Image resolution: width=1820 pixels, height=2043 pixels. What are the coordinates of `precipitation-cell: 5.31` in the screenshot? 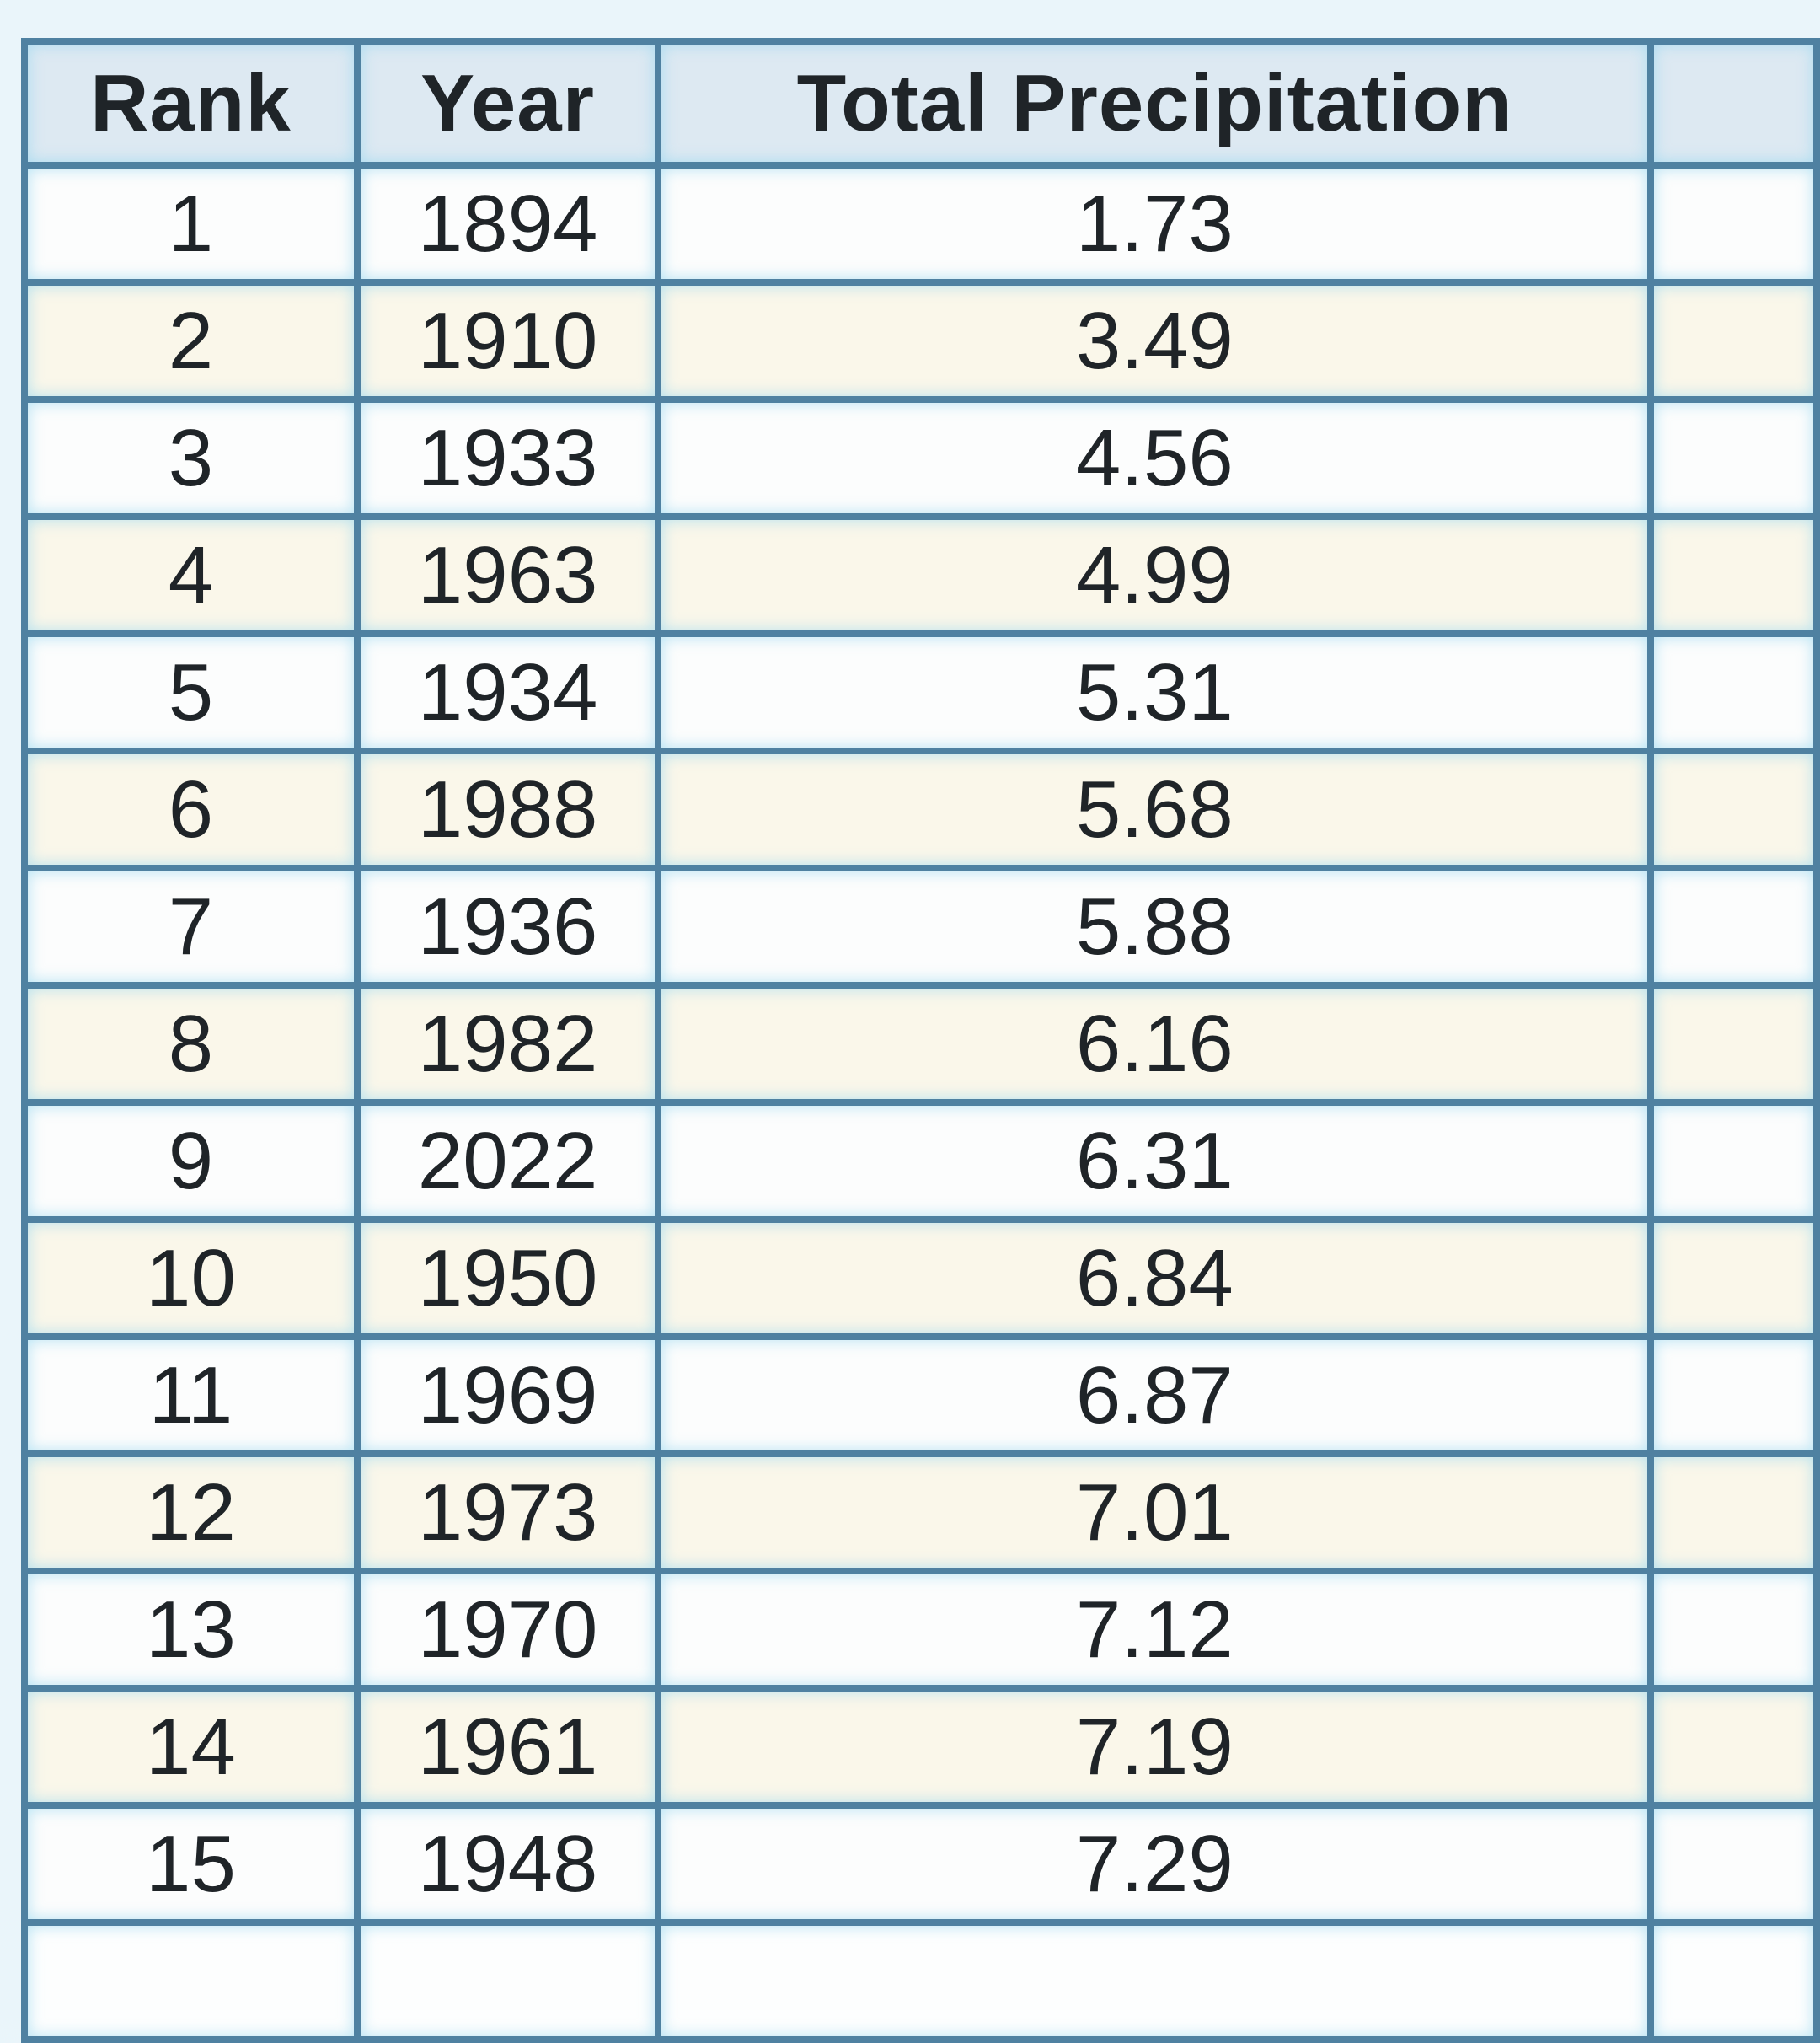 It's located at (1155, 692).